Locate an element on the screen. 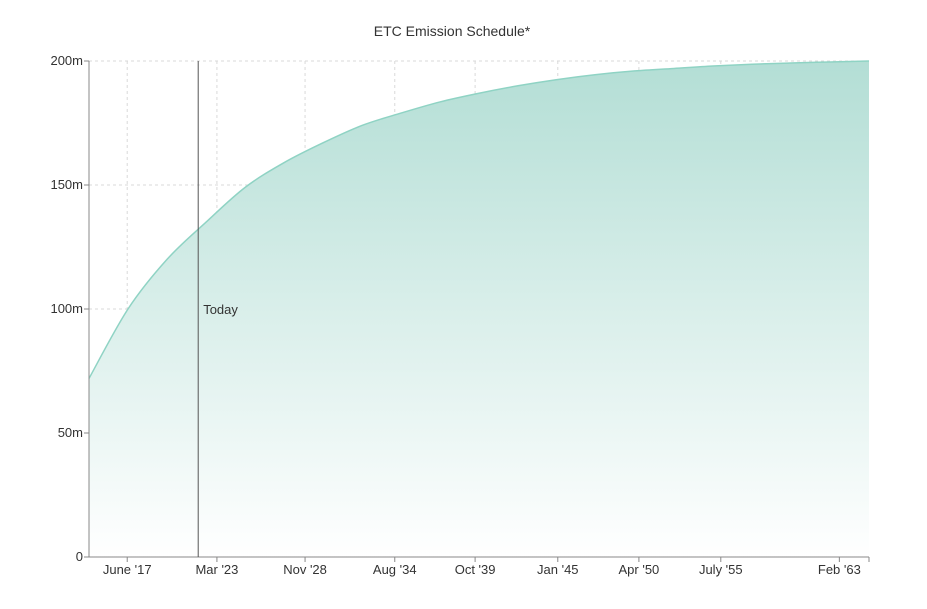  x-tick-label: Apr '50 is located at coordinates (639, 569).